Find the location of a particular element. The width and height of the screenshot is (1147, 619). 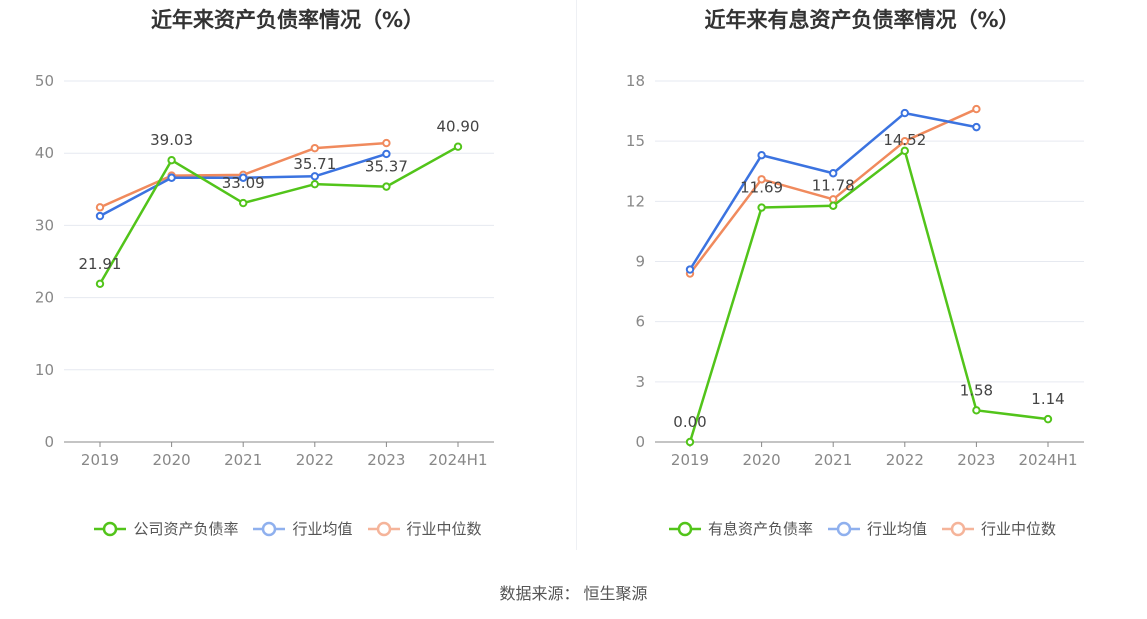

y-tick-label: 3 is located at coordinates (640, 382).